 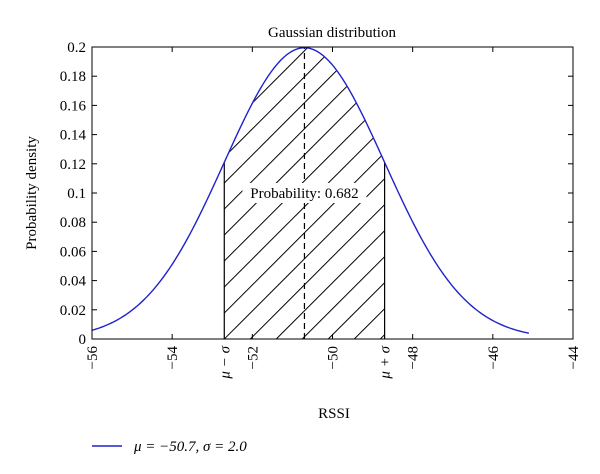 What do you see at coordinates (76, 48) in the screenshot?
I see `y-tick-label: 0.2` at bounding box center [76, 48].